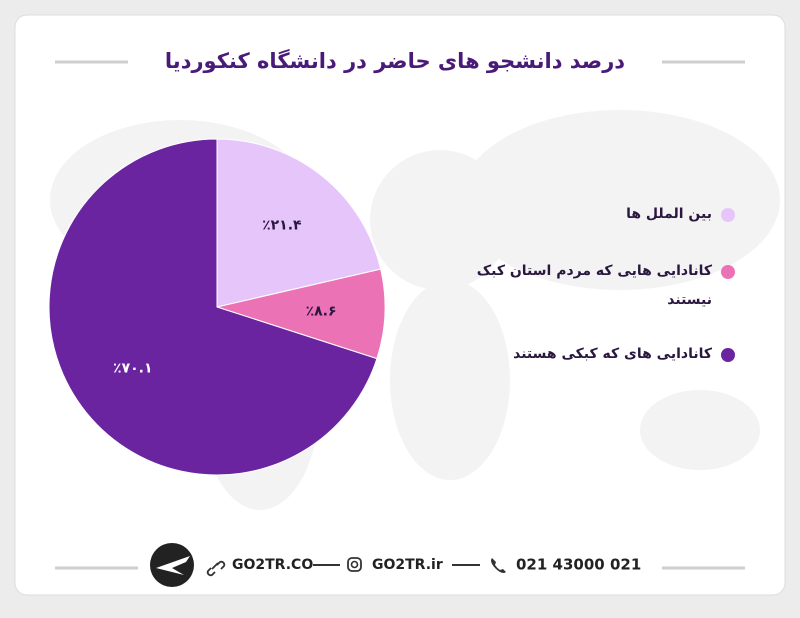 Image resolution: width=800 pixels, height=618 pixels. What do you see at coordinates (272, 565) in the screenshot?
I see `website: GO2TR.CO` at bounding box center [272, 565].